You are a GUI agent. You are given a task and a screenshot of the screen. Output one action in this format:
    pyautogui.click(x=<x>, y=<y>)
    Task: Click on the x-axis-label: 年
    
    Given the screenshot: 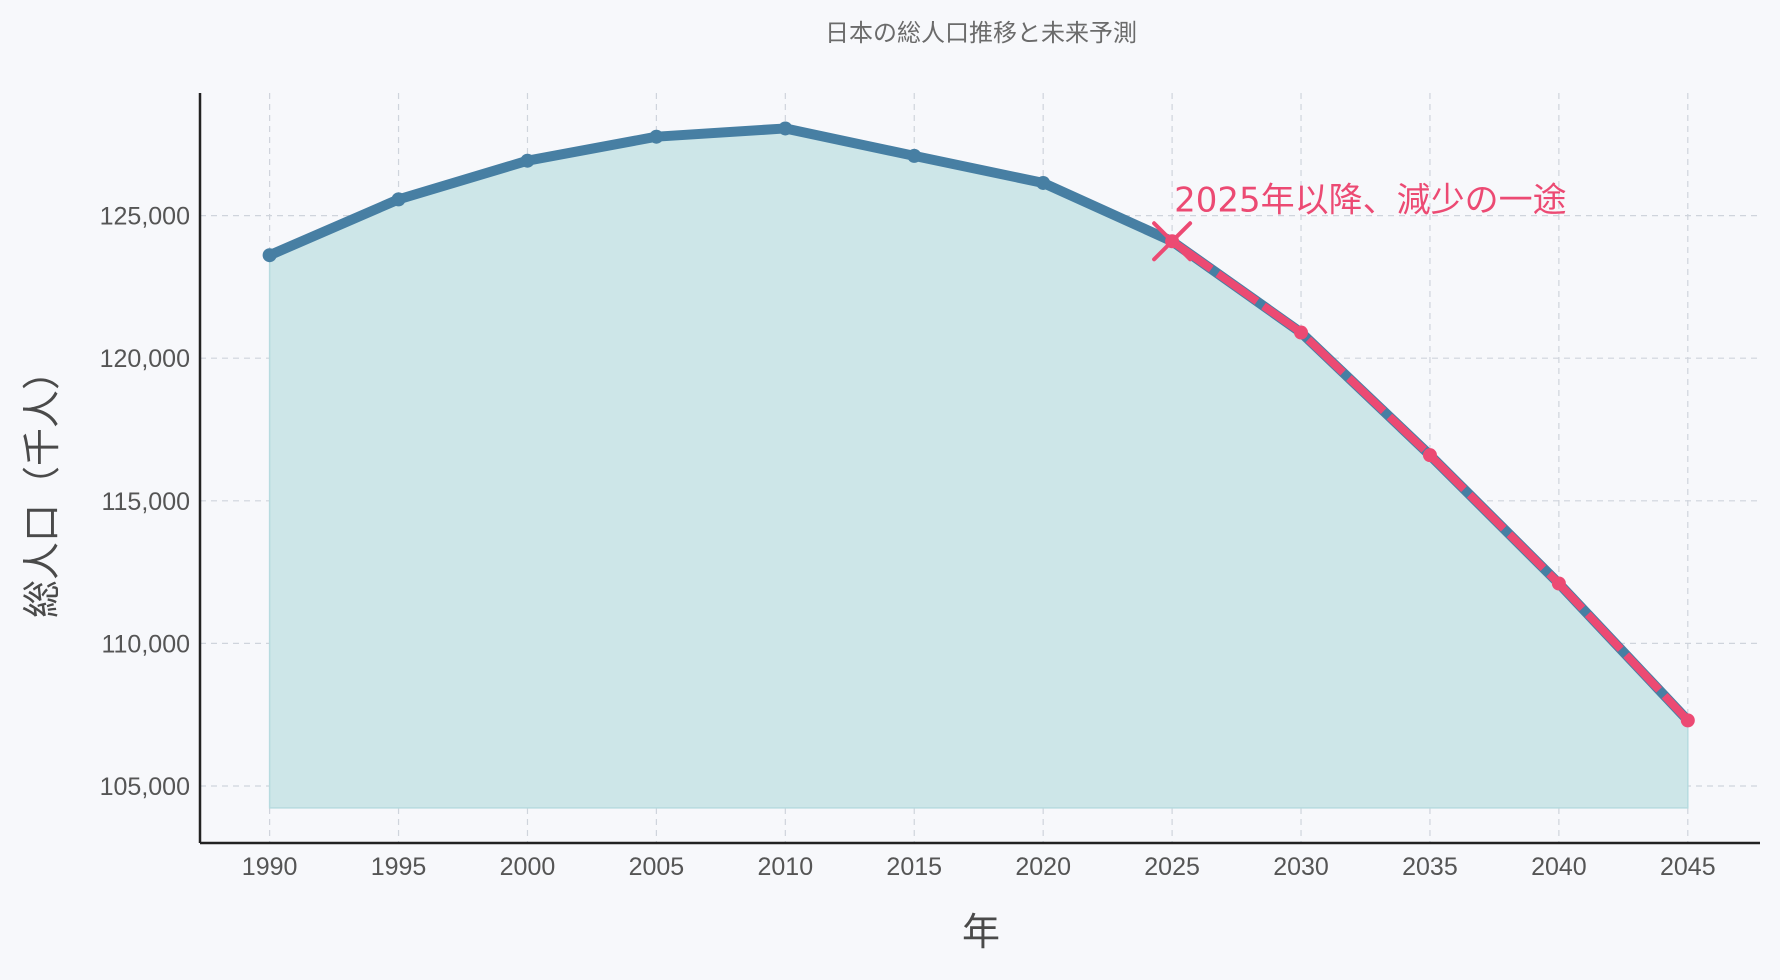 What is the action you would take?
    pyautogui.click(x=981, y=932)
    